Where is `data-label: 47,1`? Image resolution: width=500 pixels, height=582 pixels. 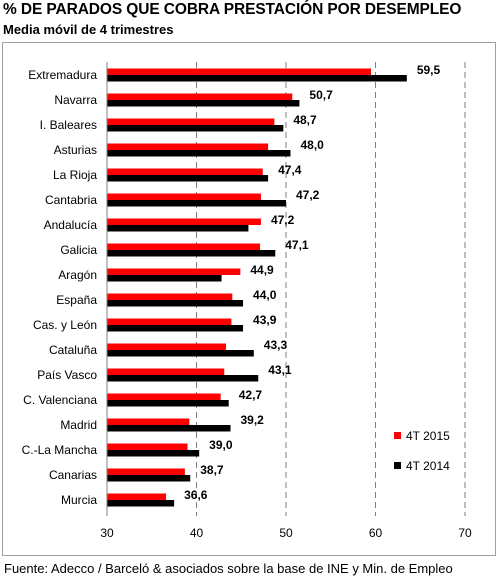
data-label: 47,1 is located at coordinates (297, 245).